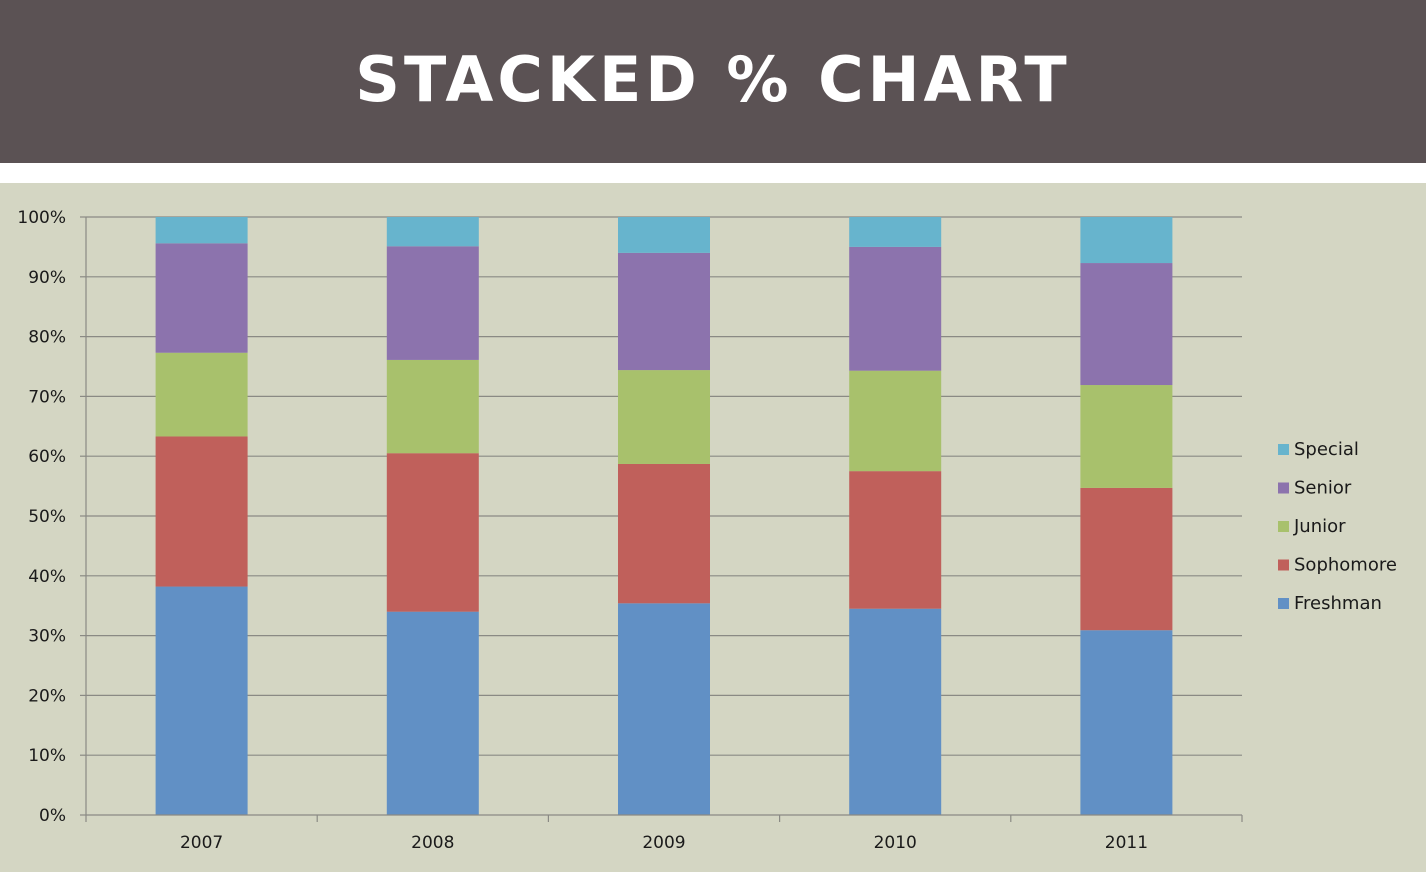 This screenshot has width=1426, height=872. Describe the element at coordinates (432, 232) in the screenshot. I see `bar-special-2008` at that location.